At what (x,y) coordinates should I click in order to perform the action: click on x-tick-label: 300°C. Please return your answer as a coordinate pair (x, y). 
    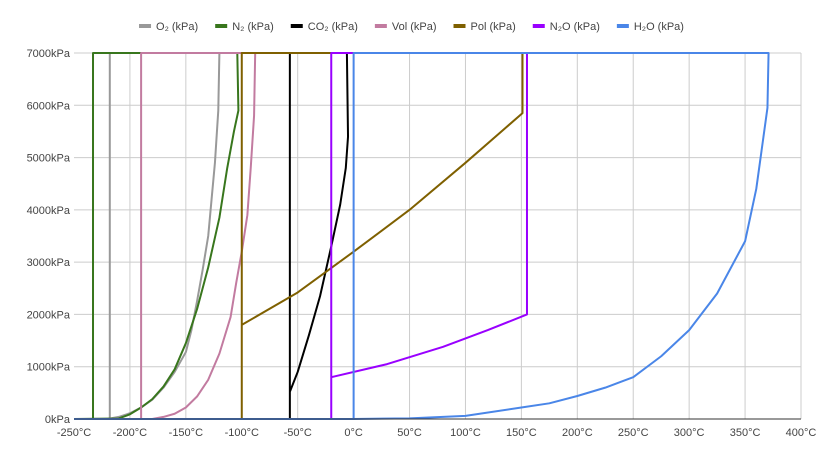
    Looking at the image, I should click on (689, 433).